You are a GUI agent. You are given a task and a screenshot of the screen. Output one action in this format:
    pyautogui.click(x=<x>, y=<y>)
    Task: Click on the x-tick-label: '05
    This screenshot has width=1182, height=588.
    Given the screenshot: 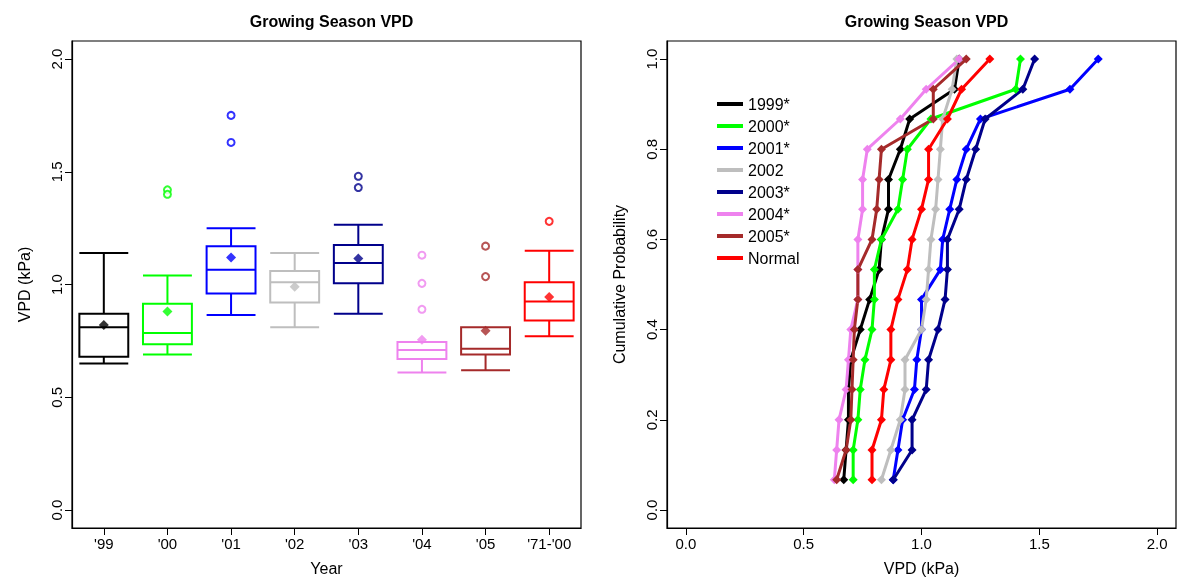 What is the action you would take?
    pyautogui.click(x=485, y=543)
    